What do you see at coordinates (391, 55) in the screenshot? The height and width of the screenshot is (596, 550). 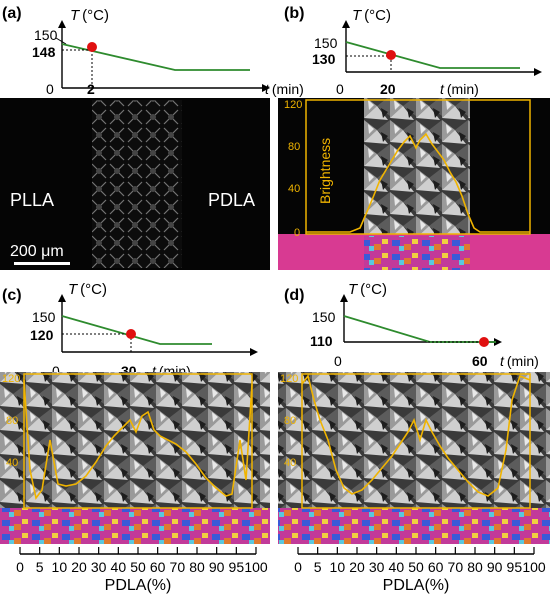 I see `marker-b` at bounding box center [391, 55].